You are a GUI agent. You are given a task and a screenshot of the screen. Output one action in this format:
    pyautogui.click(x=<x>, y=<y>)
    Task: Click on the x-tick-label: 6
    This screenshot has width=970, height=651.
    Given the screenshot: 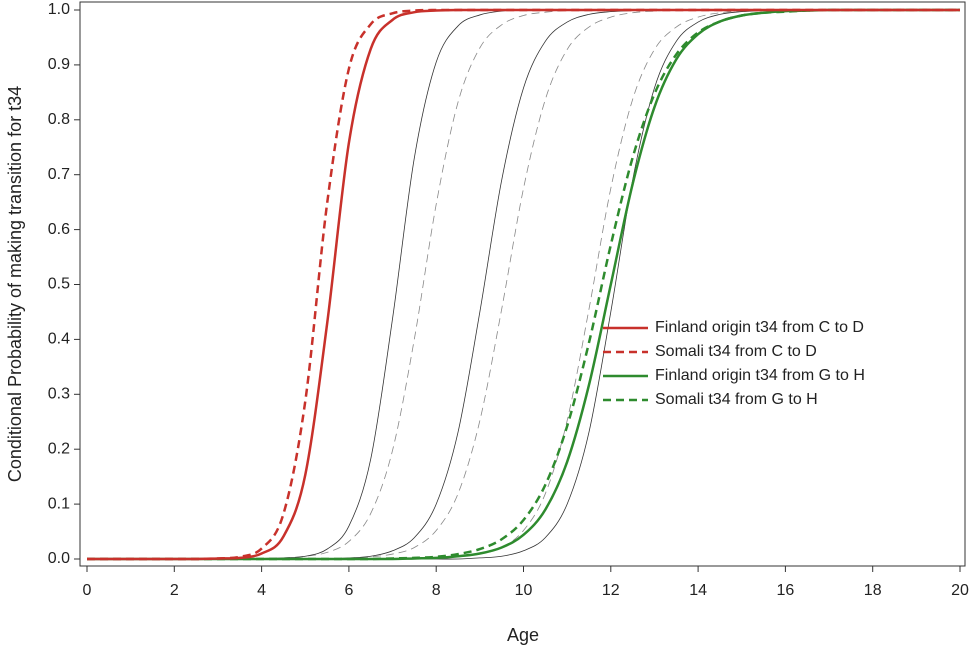 What is the action you would take?
    pyautogui.click(x=348, y=590)
    